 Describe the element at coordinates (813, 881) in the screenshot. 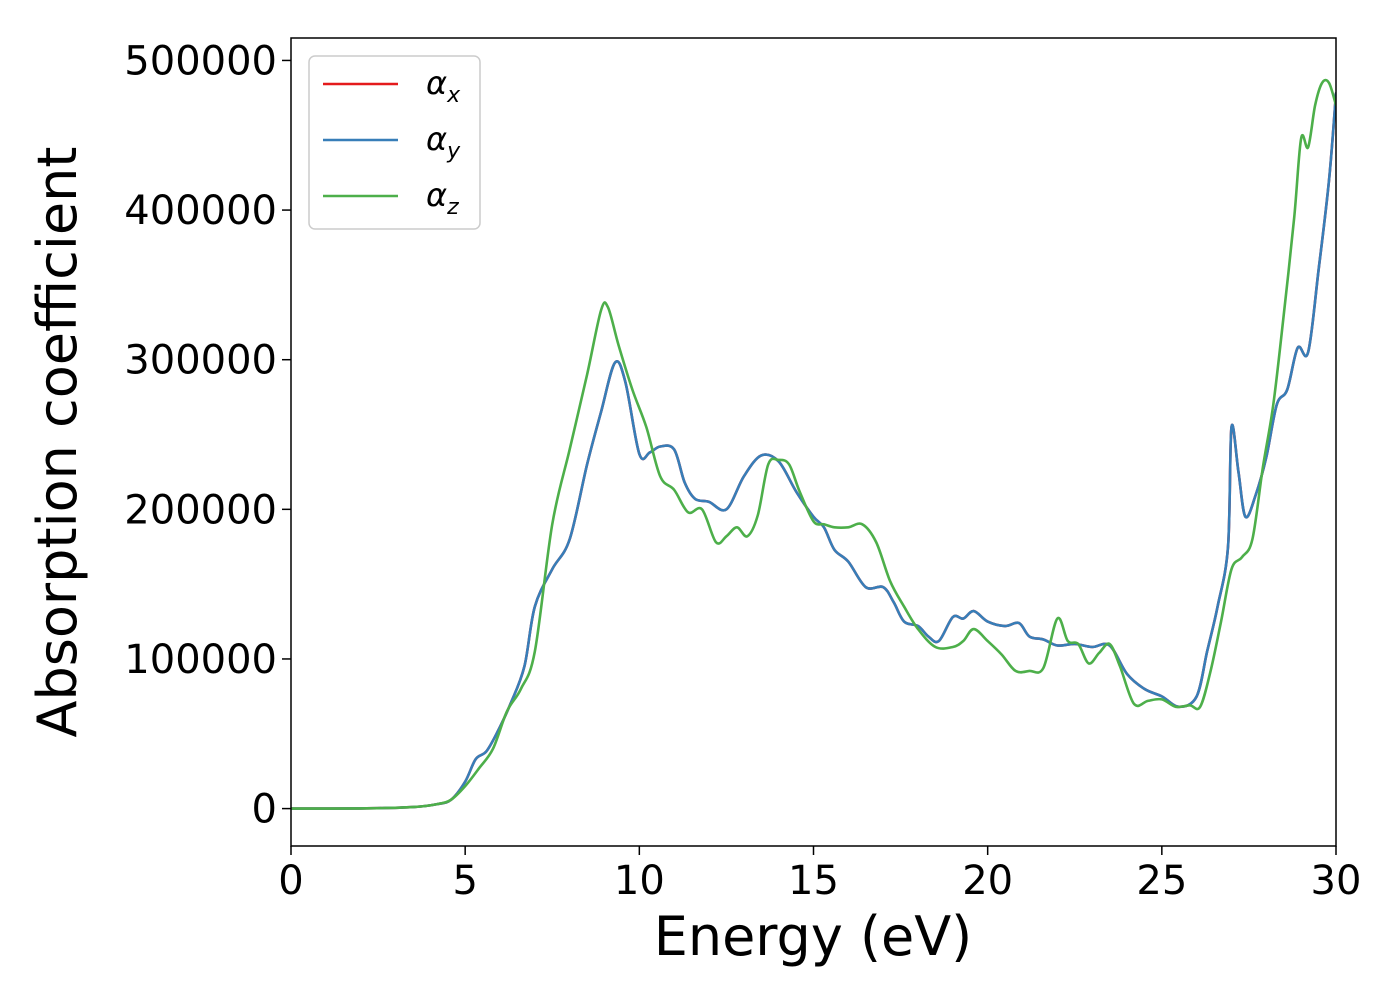

I see `x-tick-label: 15` at that location.